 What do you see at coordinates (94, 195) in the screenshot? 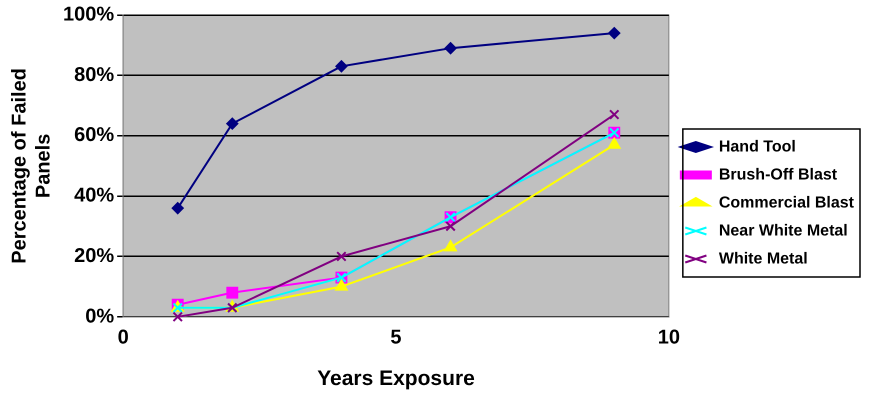
I see `y-tick-label: 40%` at bounding box center [94, 195].